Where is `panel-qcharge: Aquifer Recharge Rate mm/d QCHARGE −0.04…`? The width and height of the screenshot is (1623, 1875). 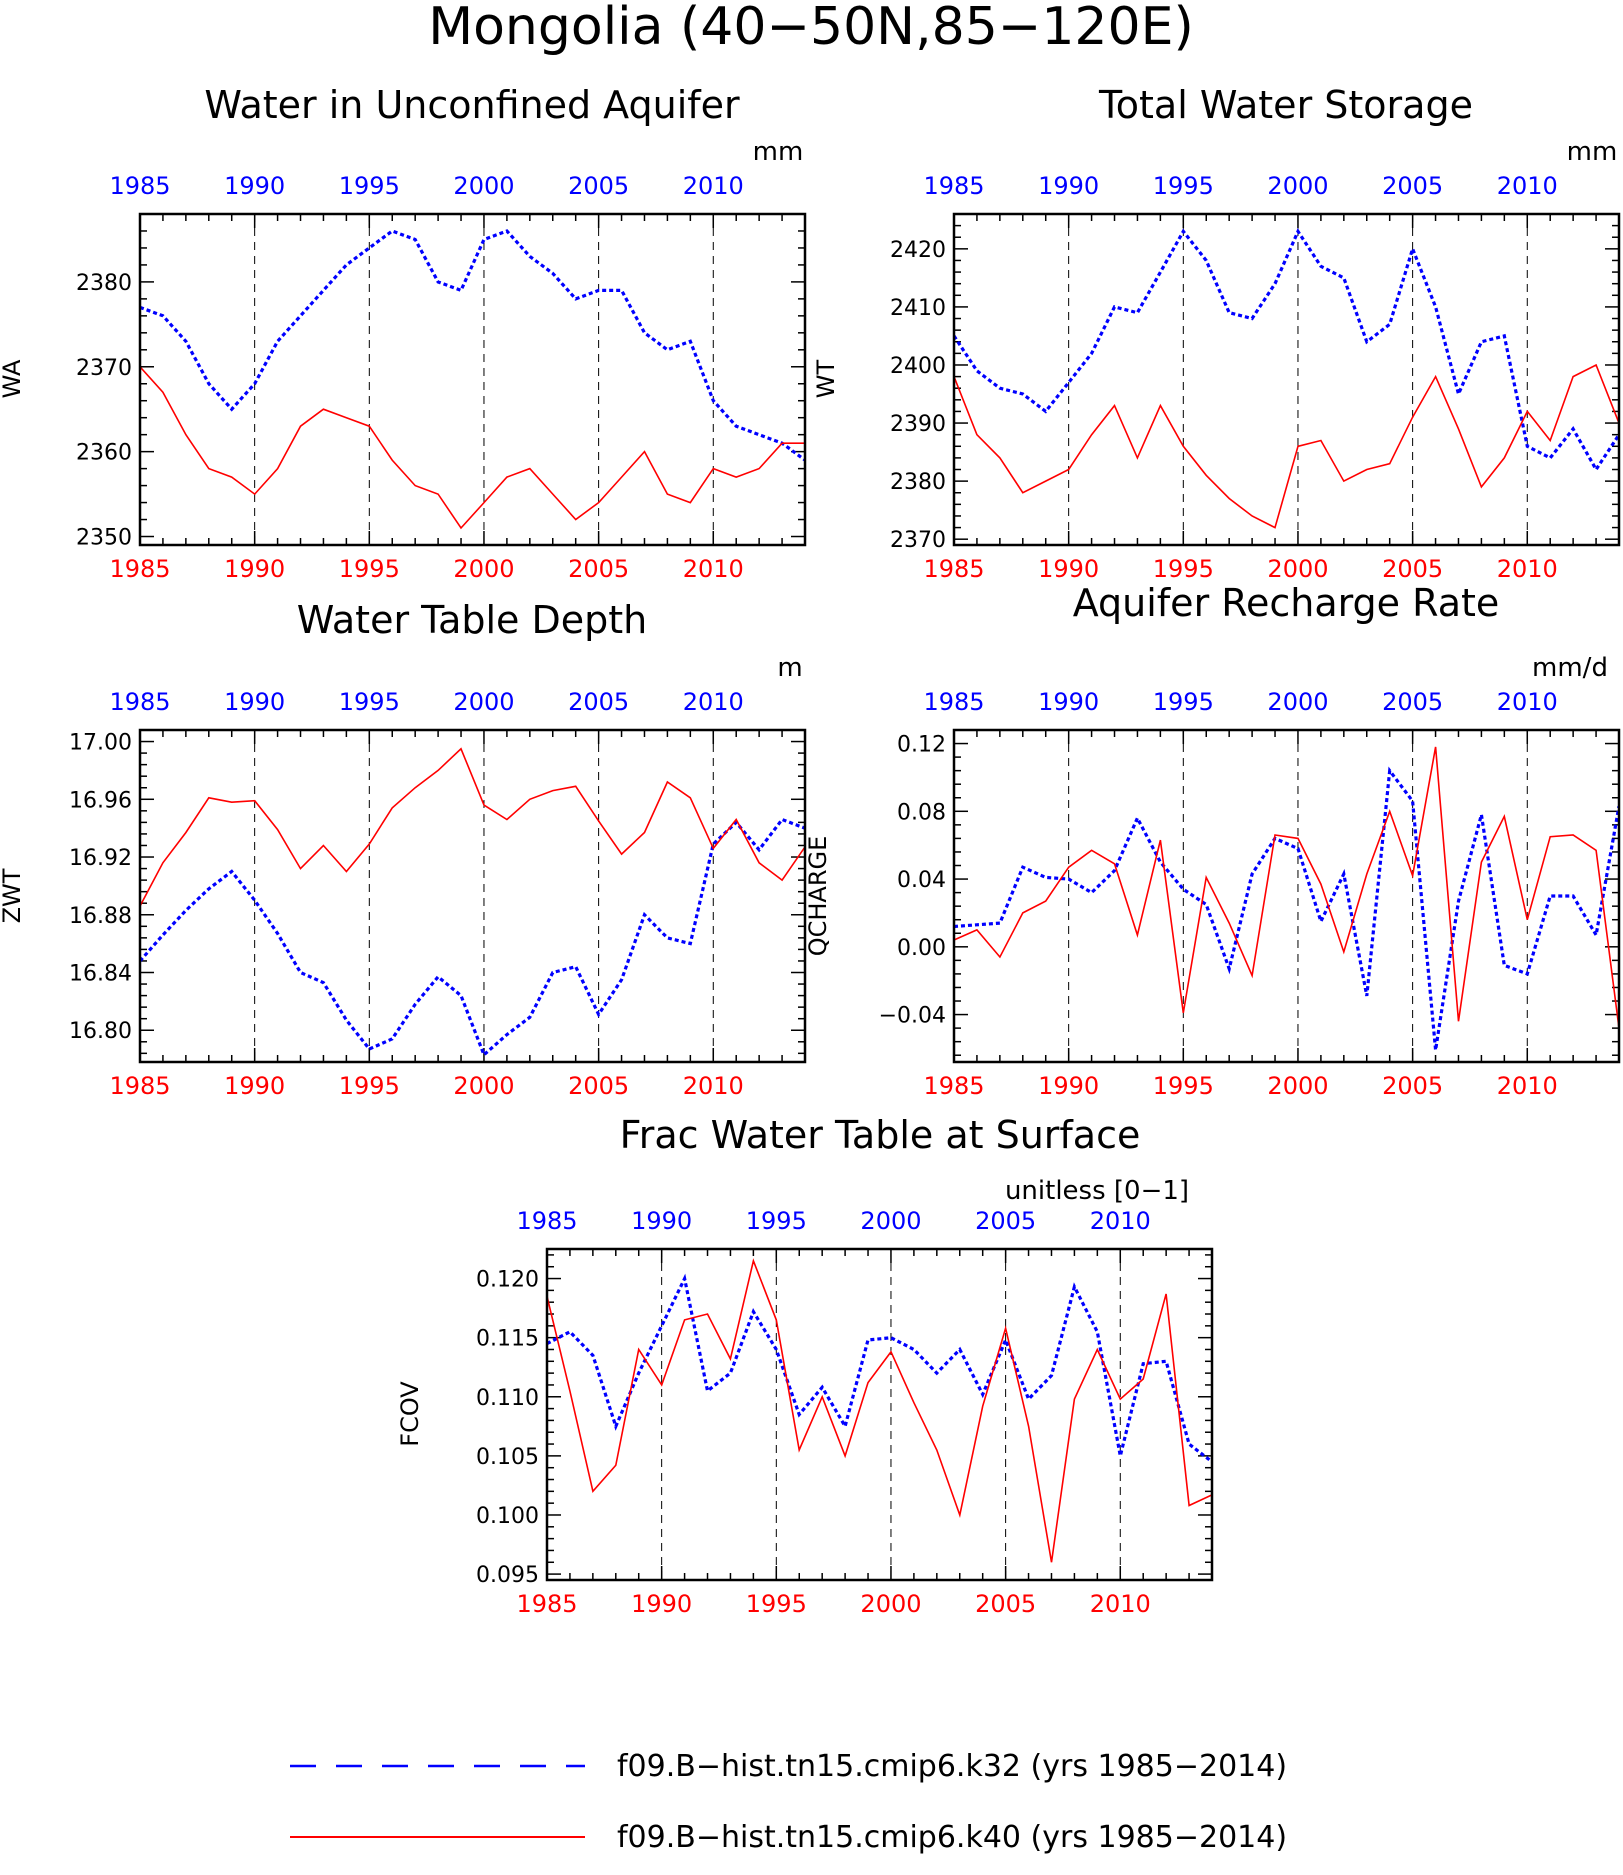
panel-qcharge: Aquifer Recharge Rate mm/d QCHARGE −0.04… is located at coordinates (1212, 840).